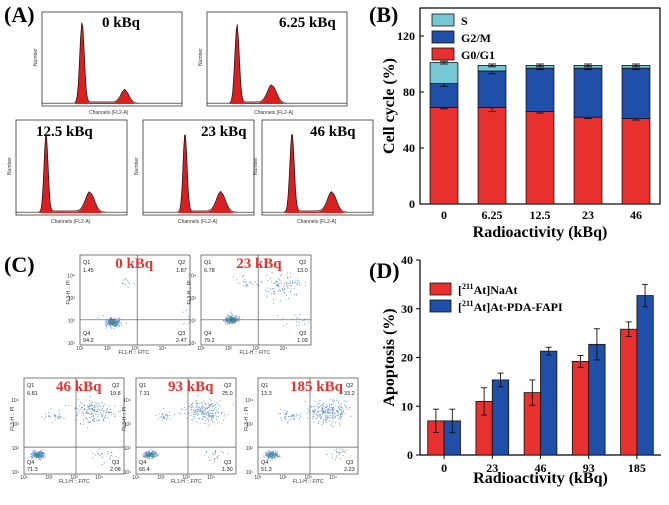 The width and height of the screenshot is (669, 505). Describe the element at coordinates (71, 222) in the screenshot. I see `histogram-x-label: Channels (FL2-A)` at that location.